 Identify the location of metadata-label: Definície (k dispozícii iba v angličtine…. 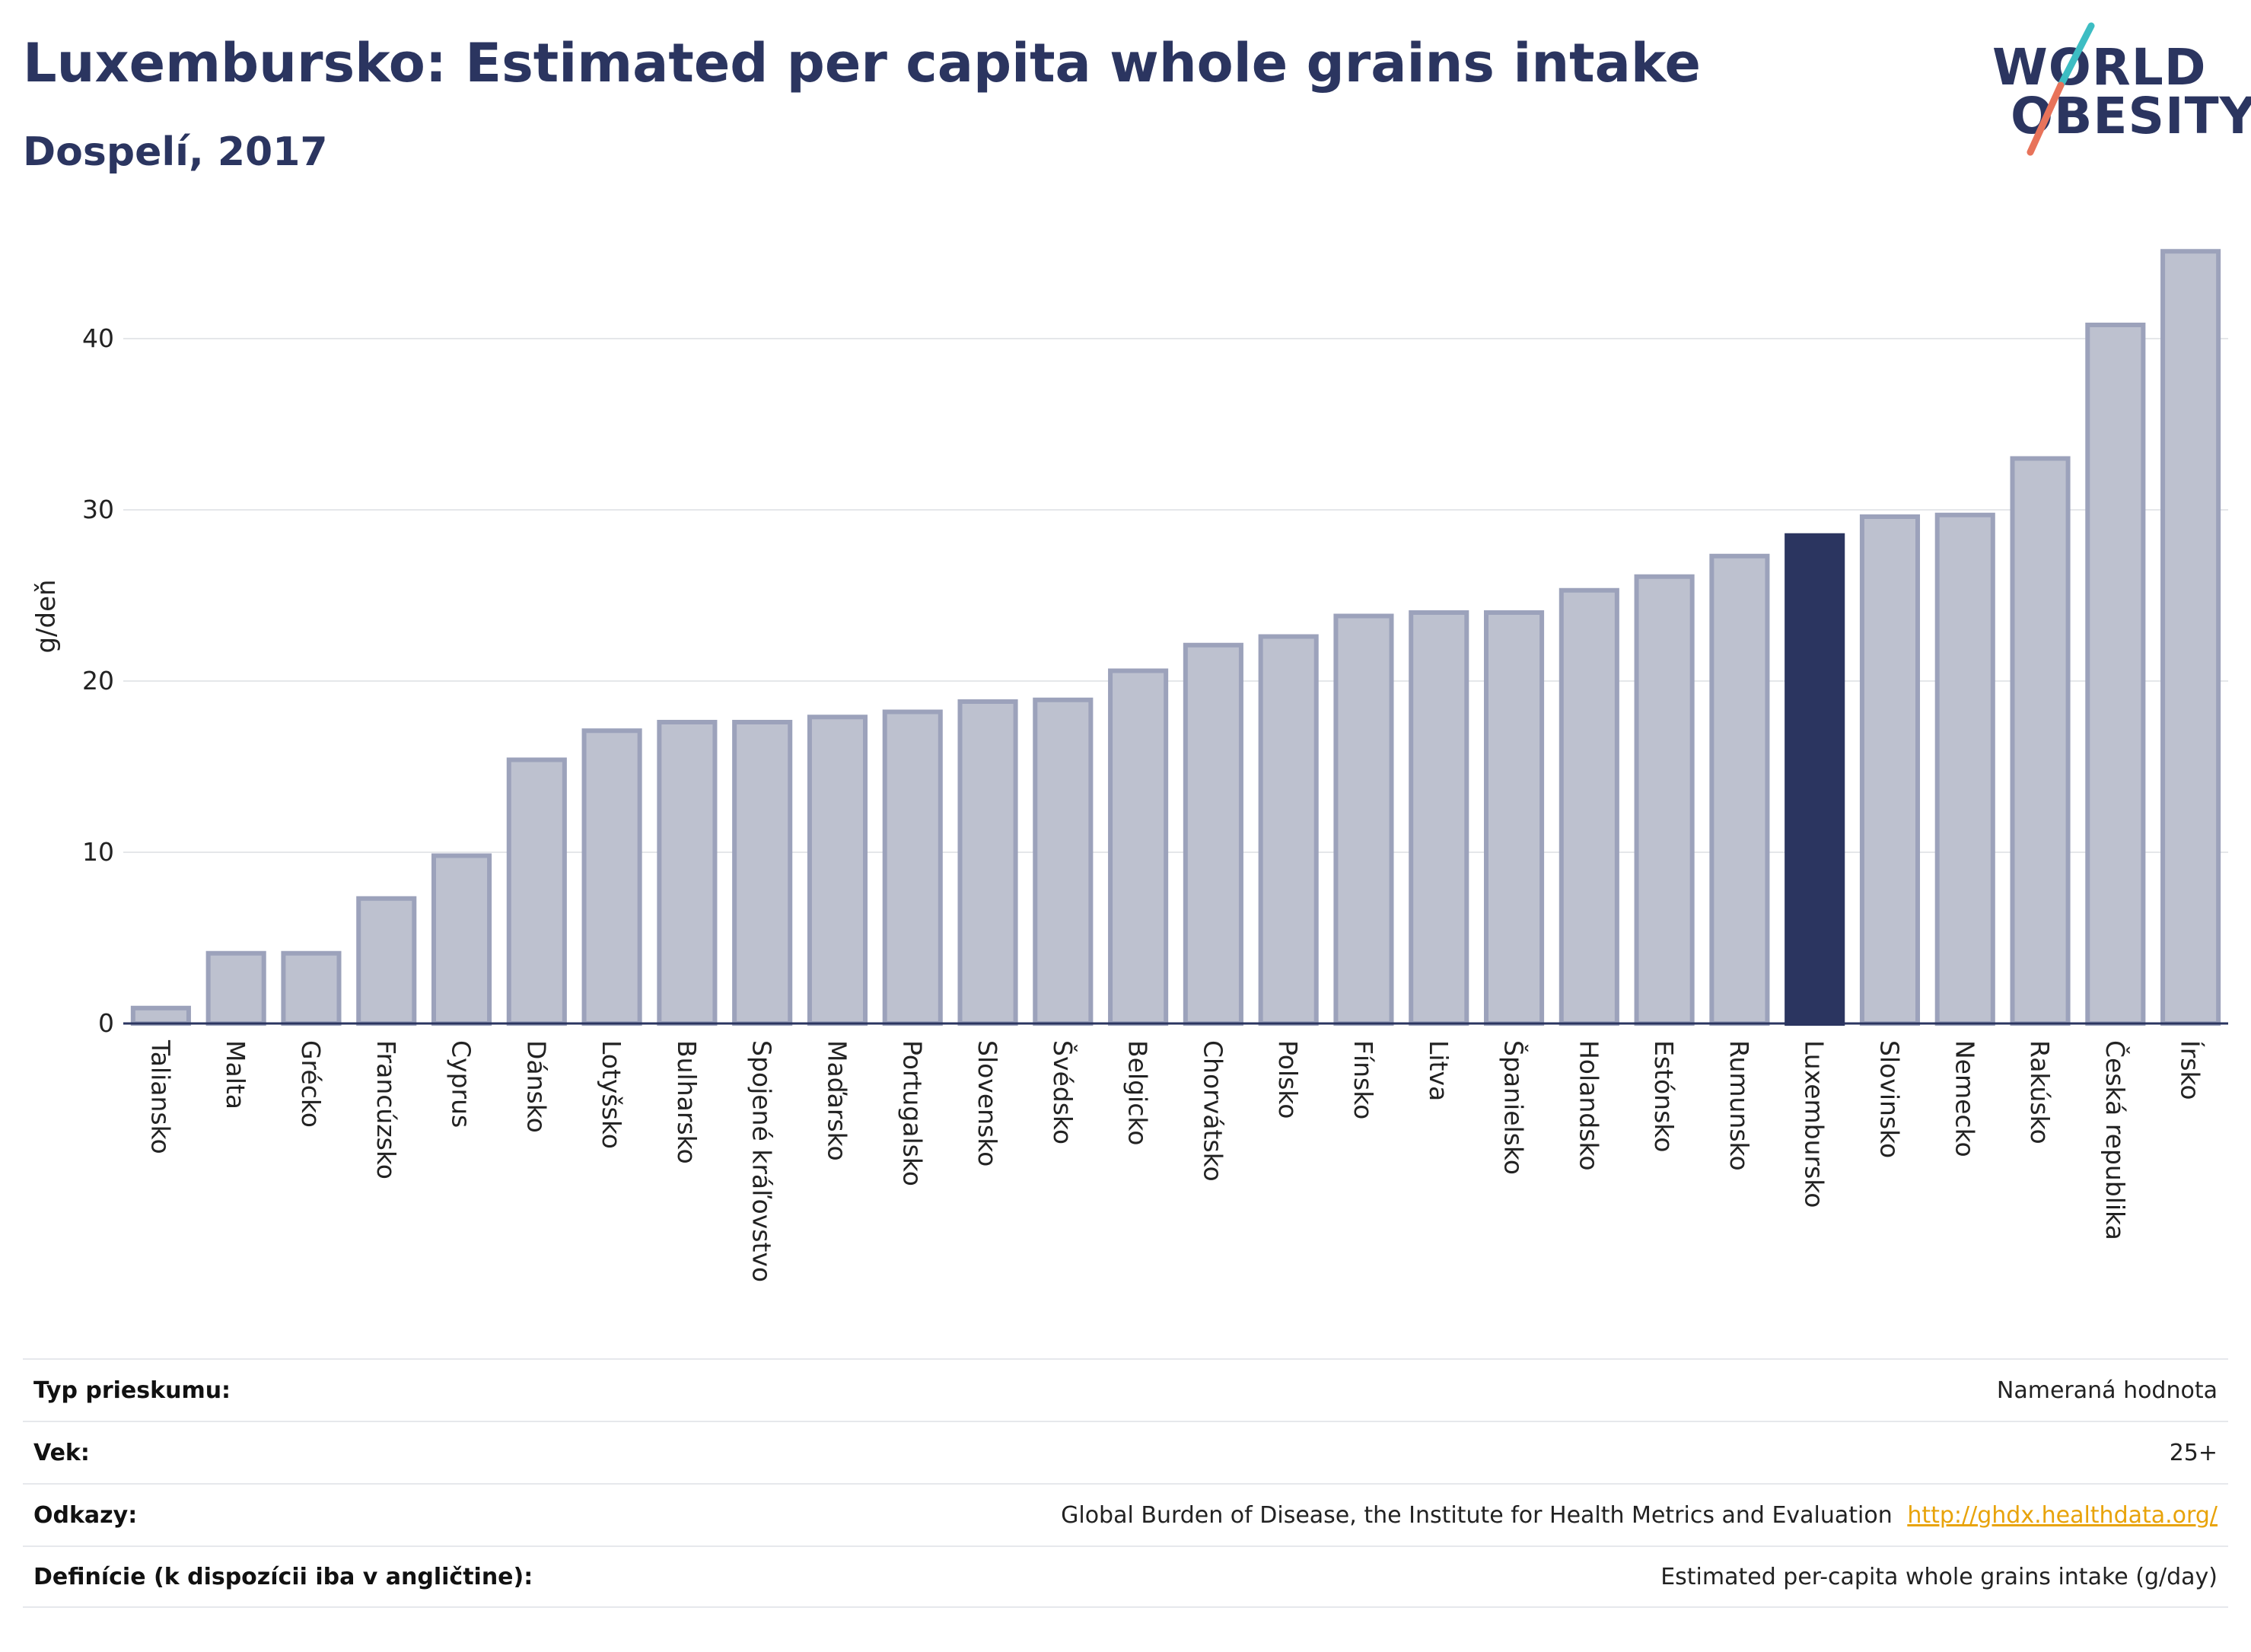
(283, 1576).